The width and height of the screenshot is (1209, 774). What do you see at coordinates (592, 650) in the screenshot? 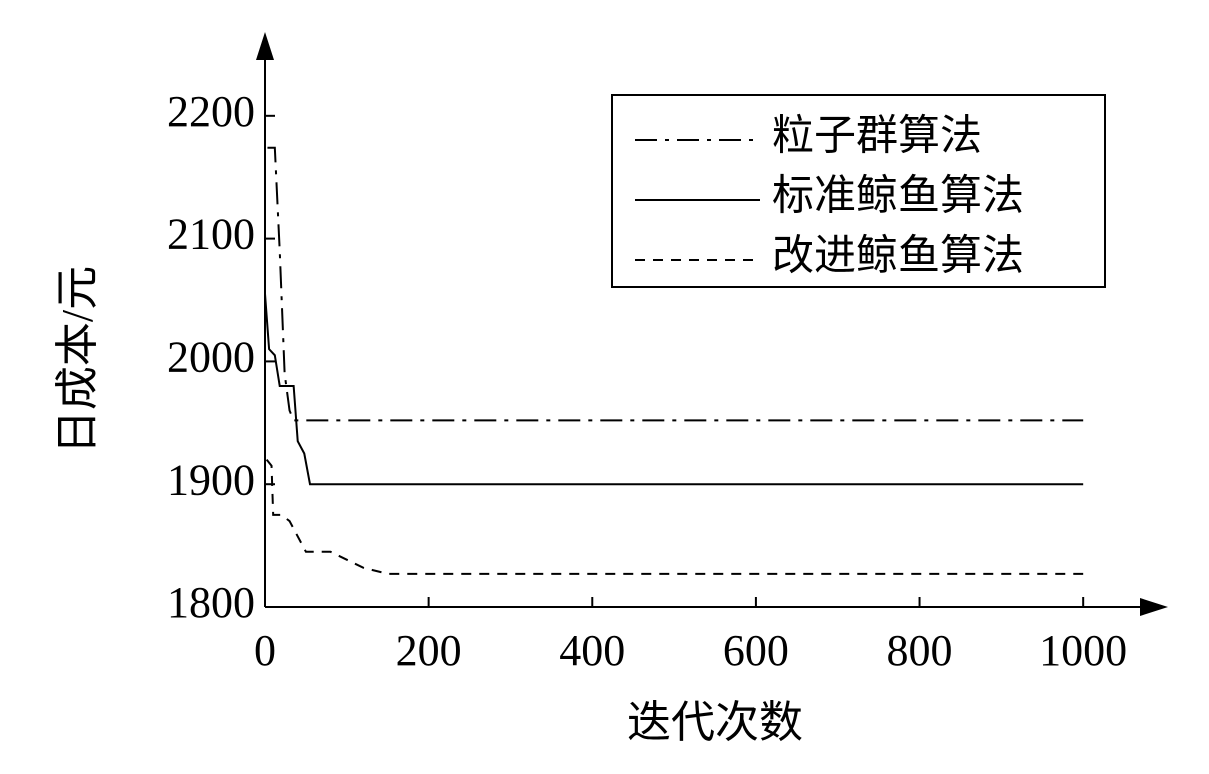
I see `x-tick-label: 400` at bounding box center [592, 650].